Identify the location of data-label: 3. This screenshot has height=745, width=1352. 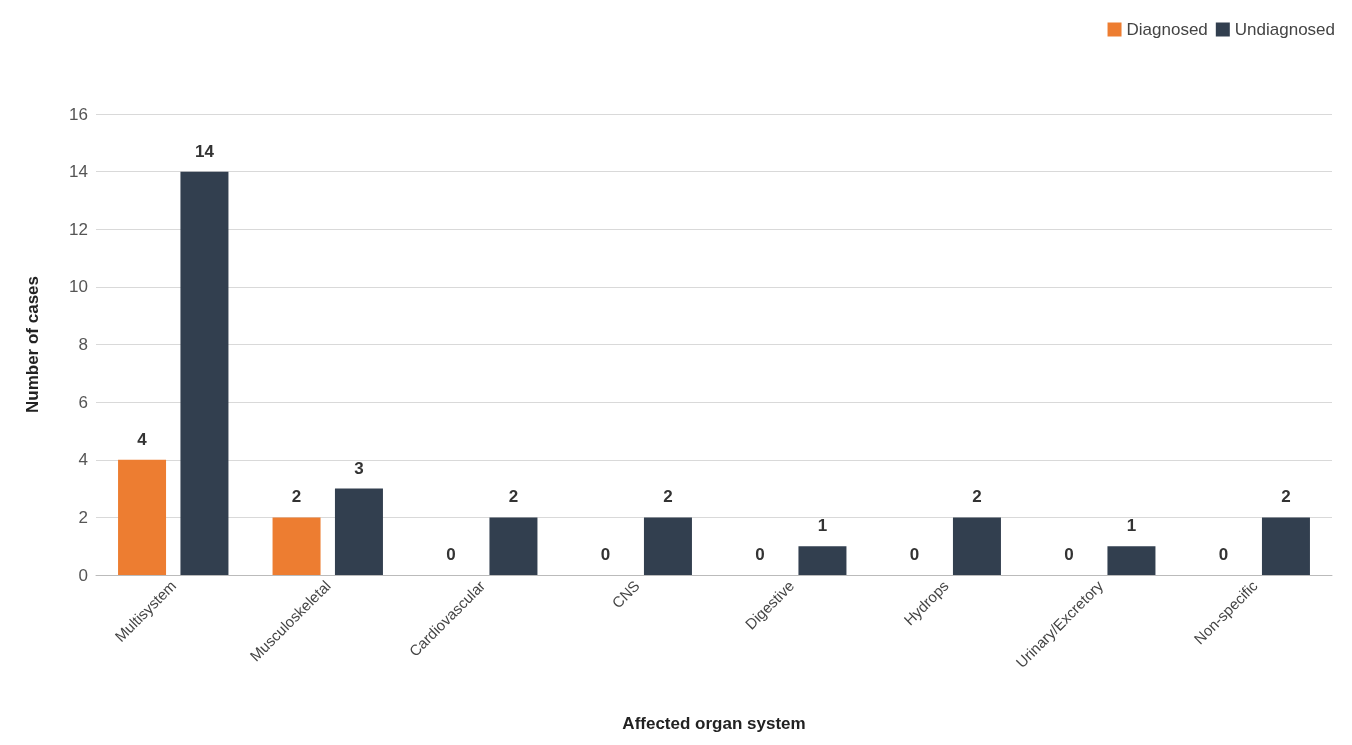
(359, 468).